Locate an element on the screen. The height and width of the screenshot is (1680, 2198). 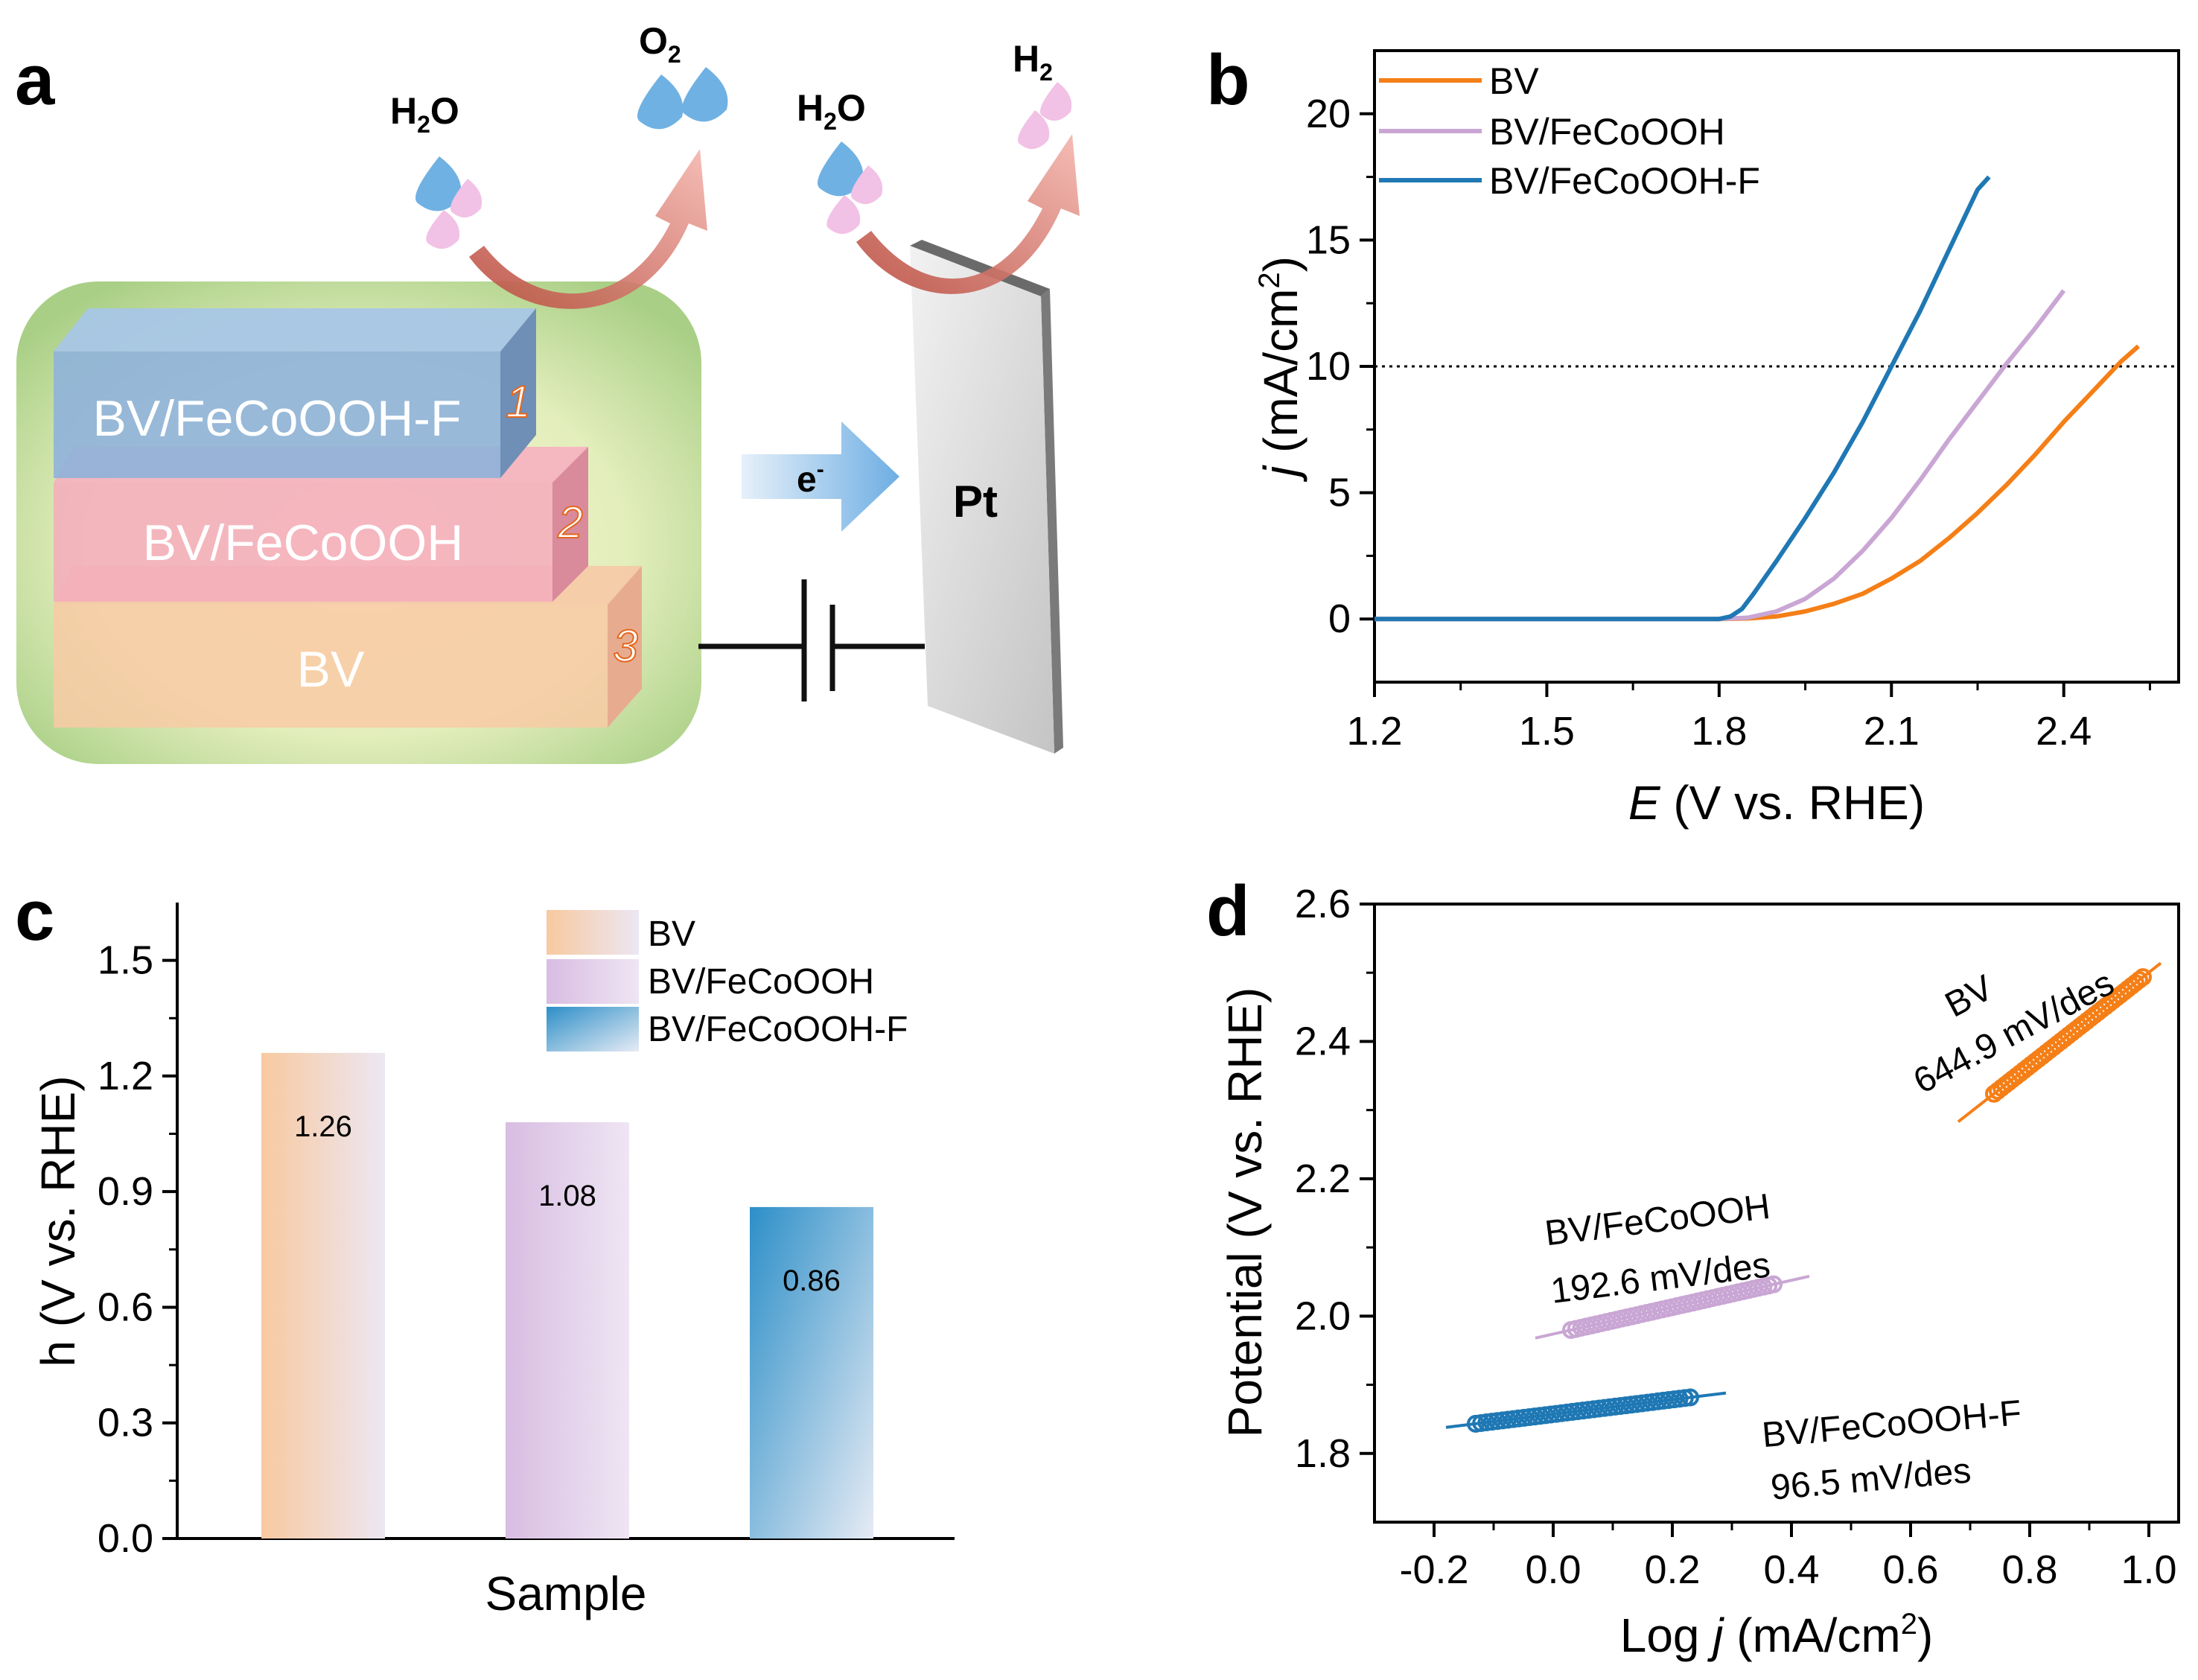
y-tick-label-d: 2.0 is located at coordinates (1323, 1316).